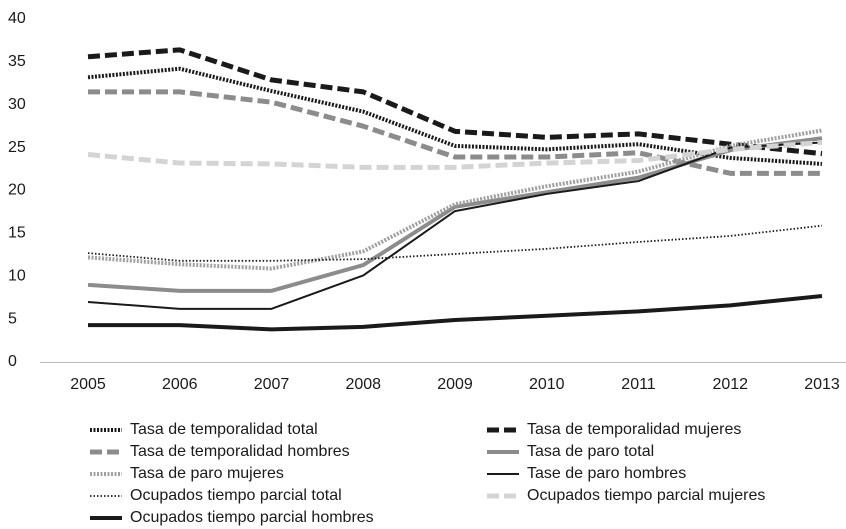 The image size is (846, 529). Describe the element at coordinates (638, 384) in the screenshot. I see `x-tick-label: 2011` at that location.